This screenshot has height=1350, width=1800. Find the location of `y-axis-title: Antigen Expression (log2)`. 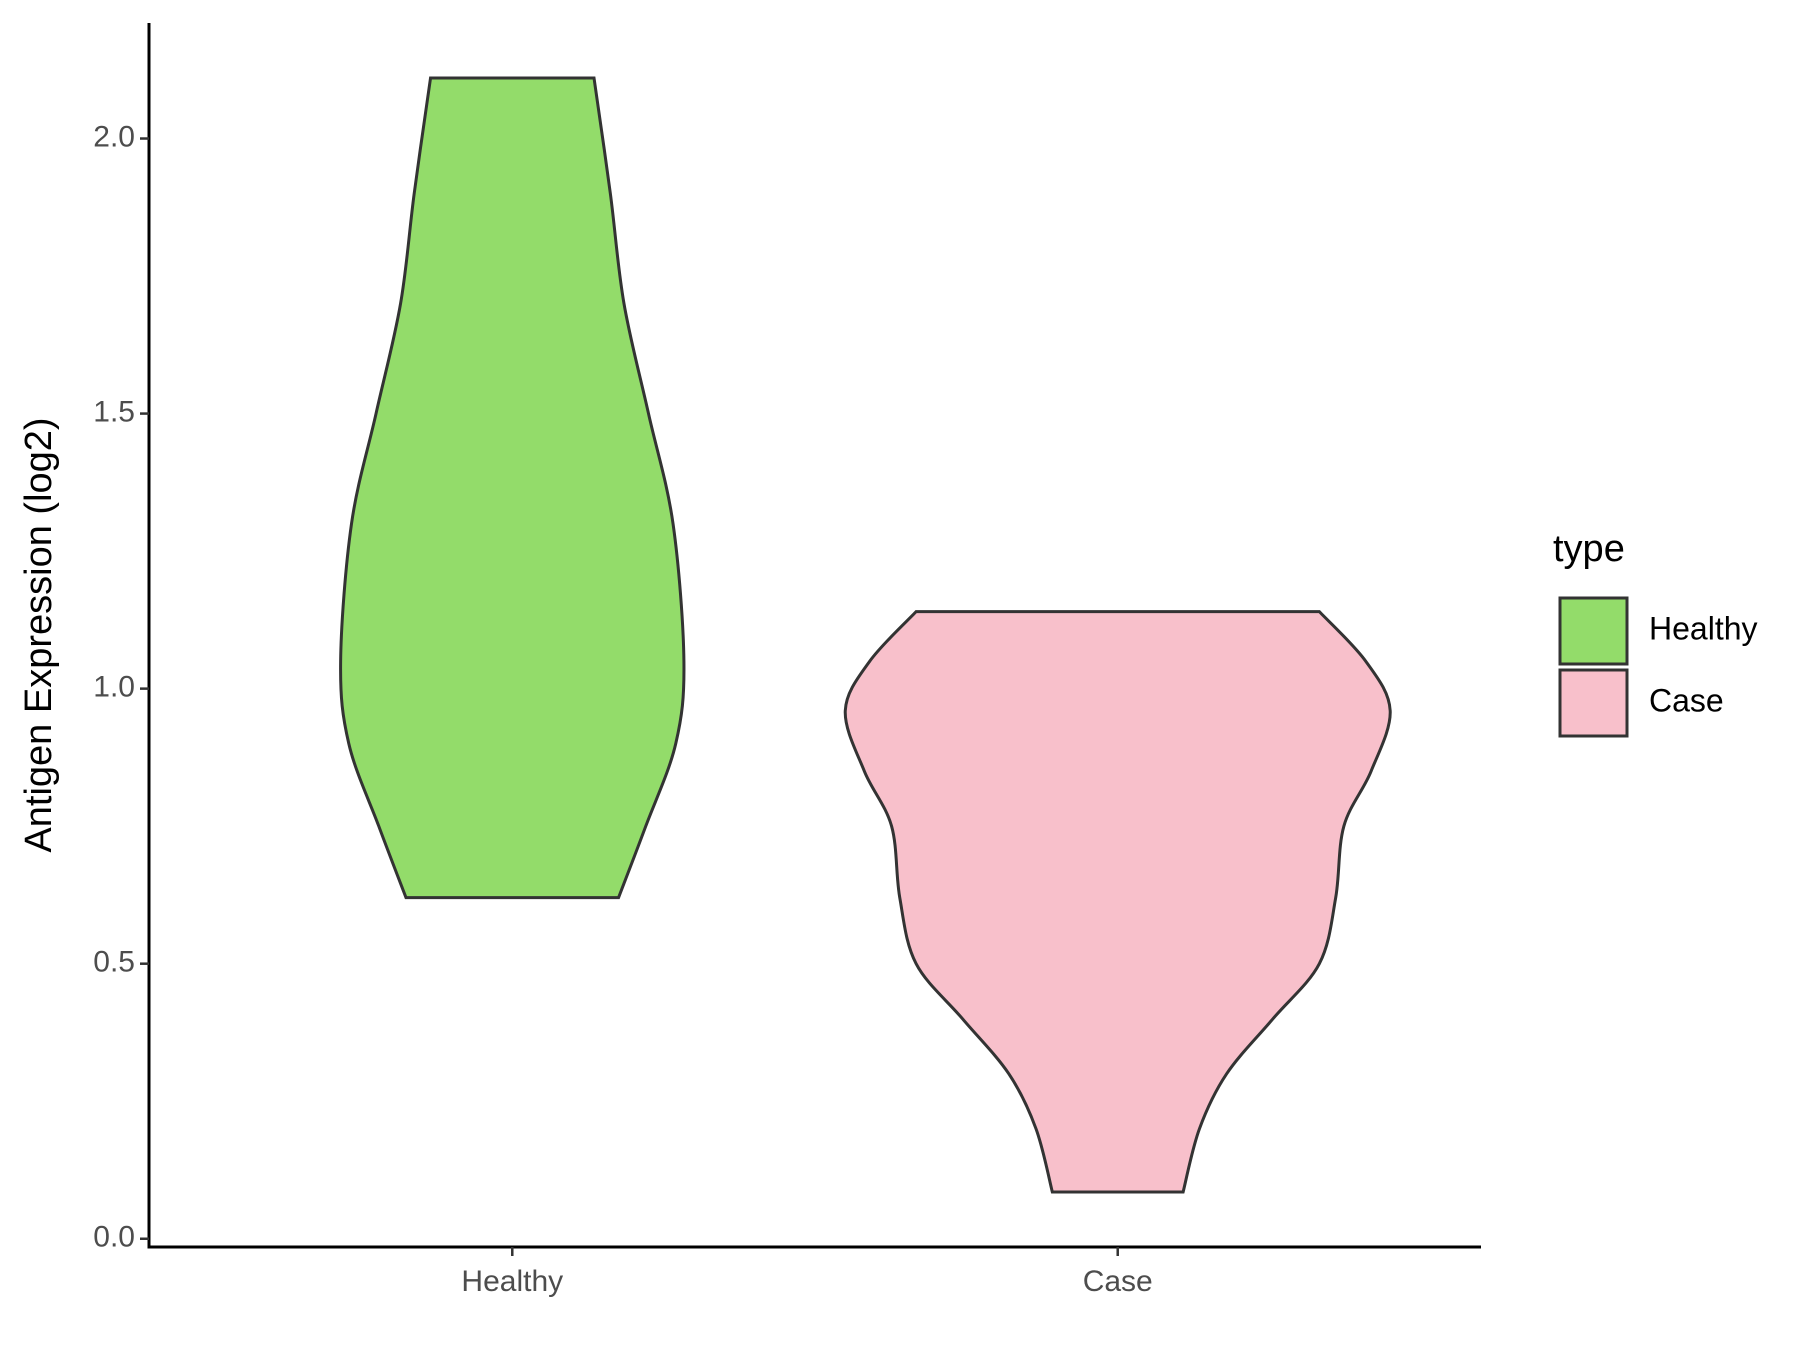

y-axis-title: Antigen Expression (log2) is located at coordinates (39, 634).